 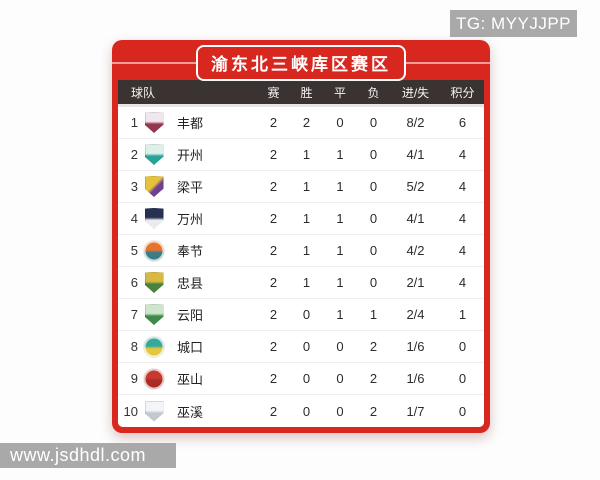 What do you see at coordinates (154, 63) in the screenshot?
I see `title-divider-left` at bounding box center [154, 63].